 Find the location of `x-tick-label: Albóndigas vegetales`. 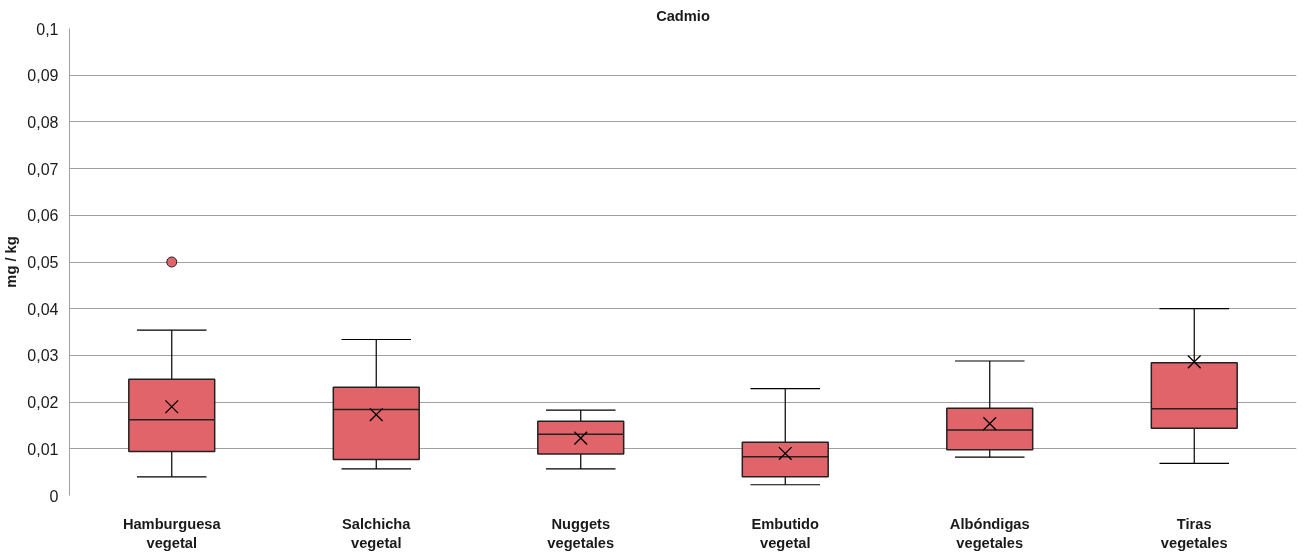

x-tick-label: Albóndigas vegetales is located at coordinates (989, 533).